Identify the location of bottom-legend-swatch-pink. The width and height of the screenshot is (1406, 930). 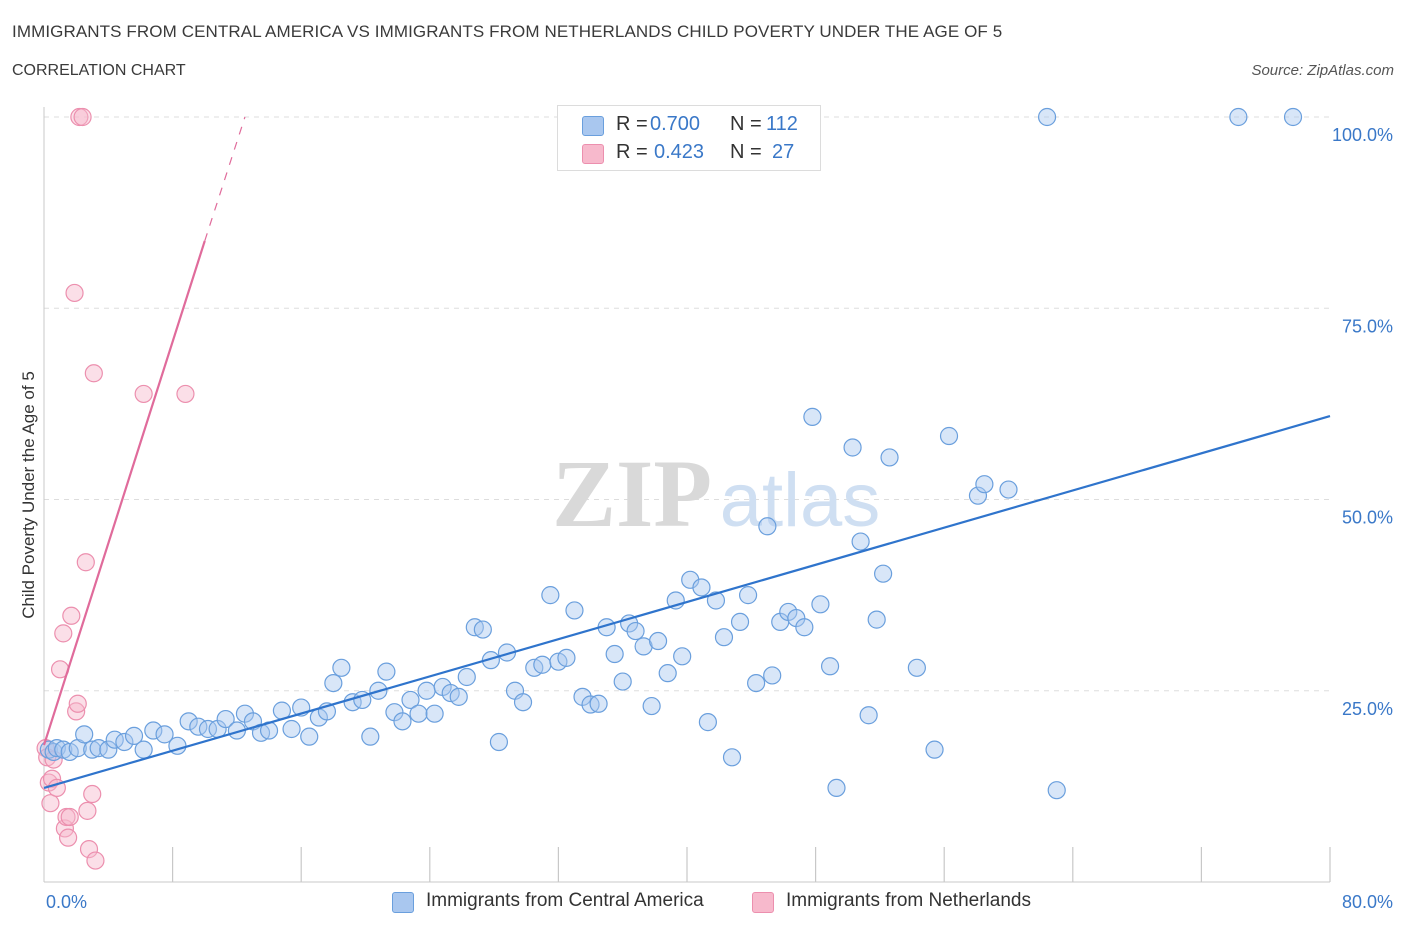
(763, 902).